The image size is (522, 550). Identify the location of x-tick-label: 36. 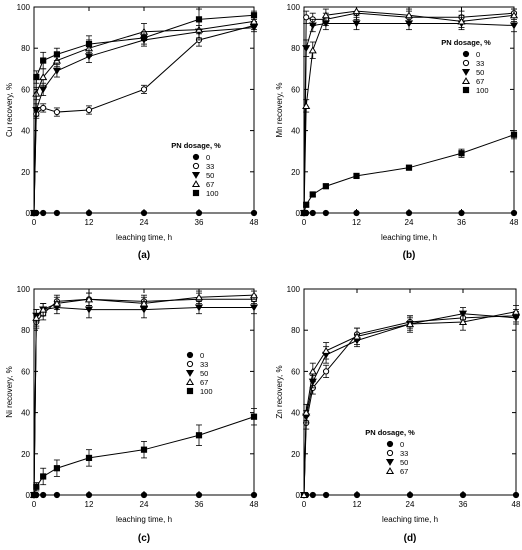
(199, 504).